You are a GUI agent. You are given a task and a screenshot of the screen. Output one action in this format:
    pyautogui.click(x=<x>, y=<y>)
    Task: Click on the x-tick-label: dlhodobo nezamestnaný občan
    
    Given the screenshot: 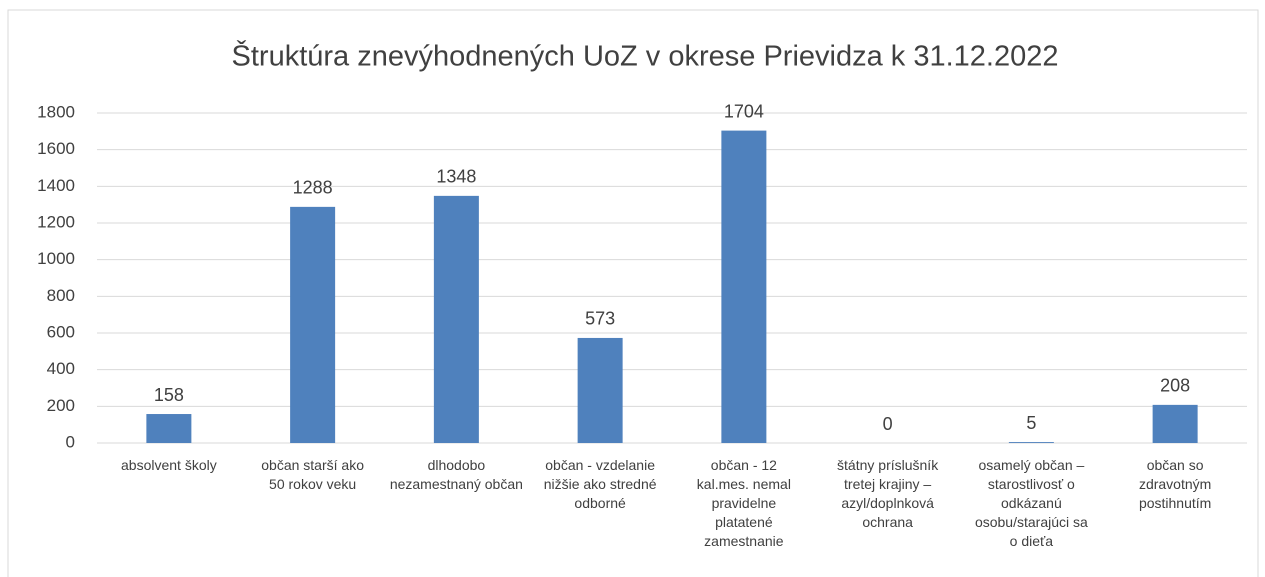 What is the action you would take?
    pyautogui.click(x=456, y=474)
    